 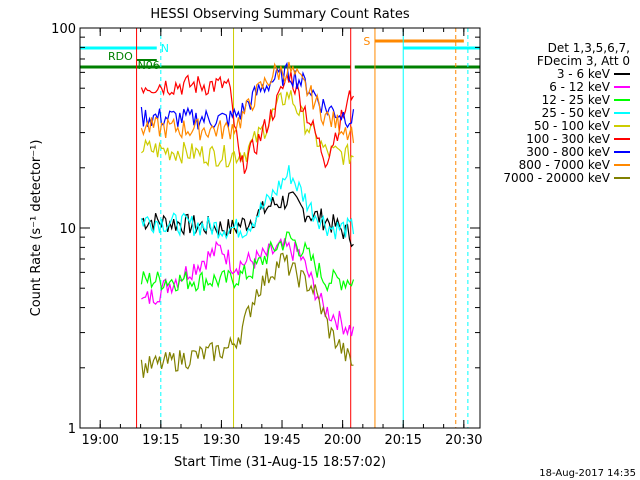 What do you see at coordinates (120, 56) in the screenshot?
I see `flag-label: RDO` at bounding box center [120, 56].